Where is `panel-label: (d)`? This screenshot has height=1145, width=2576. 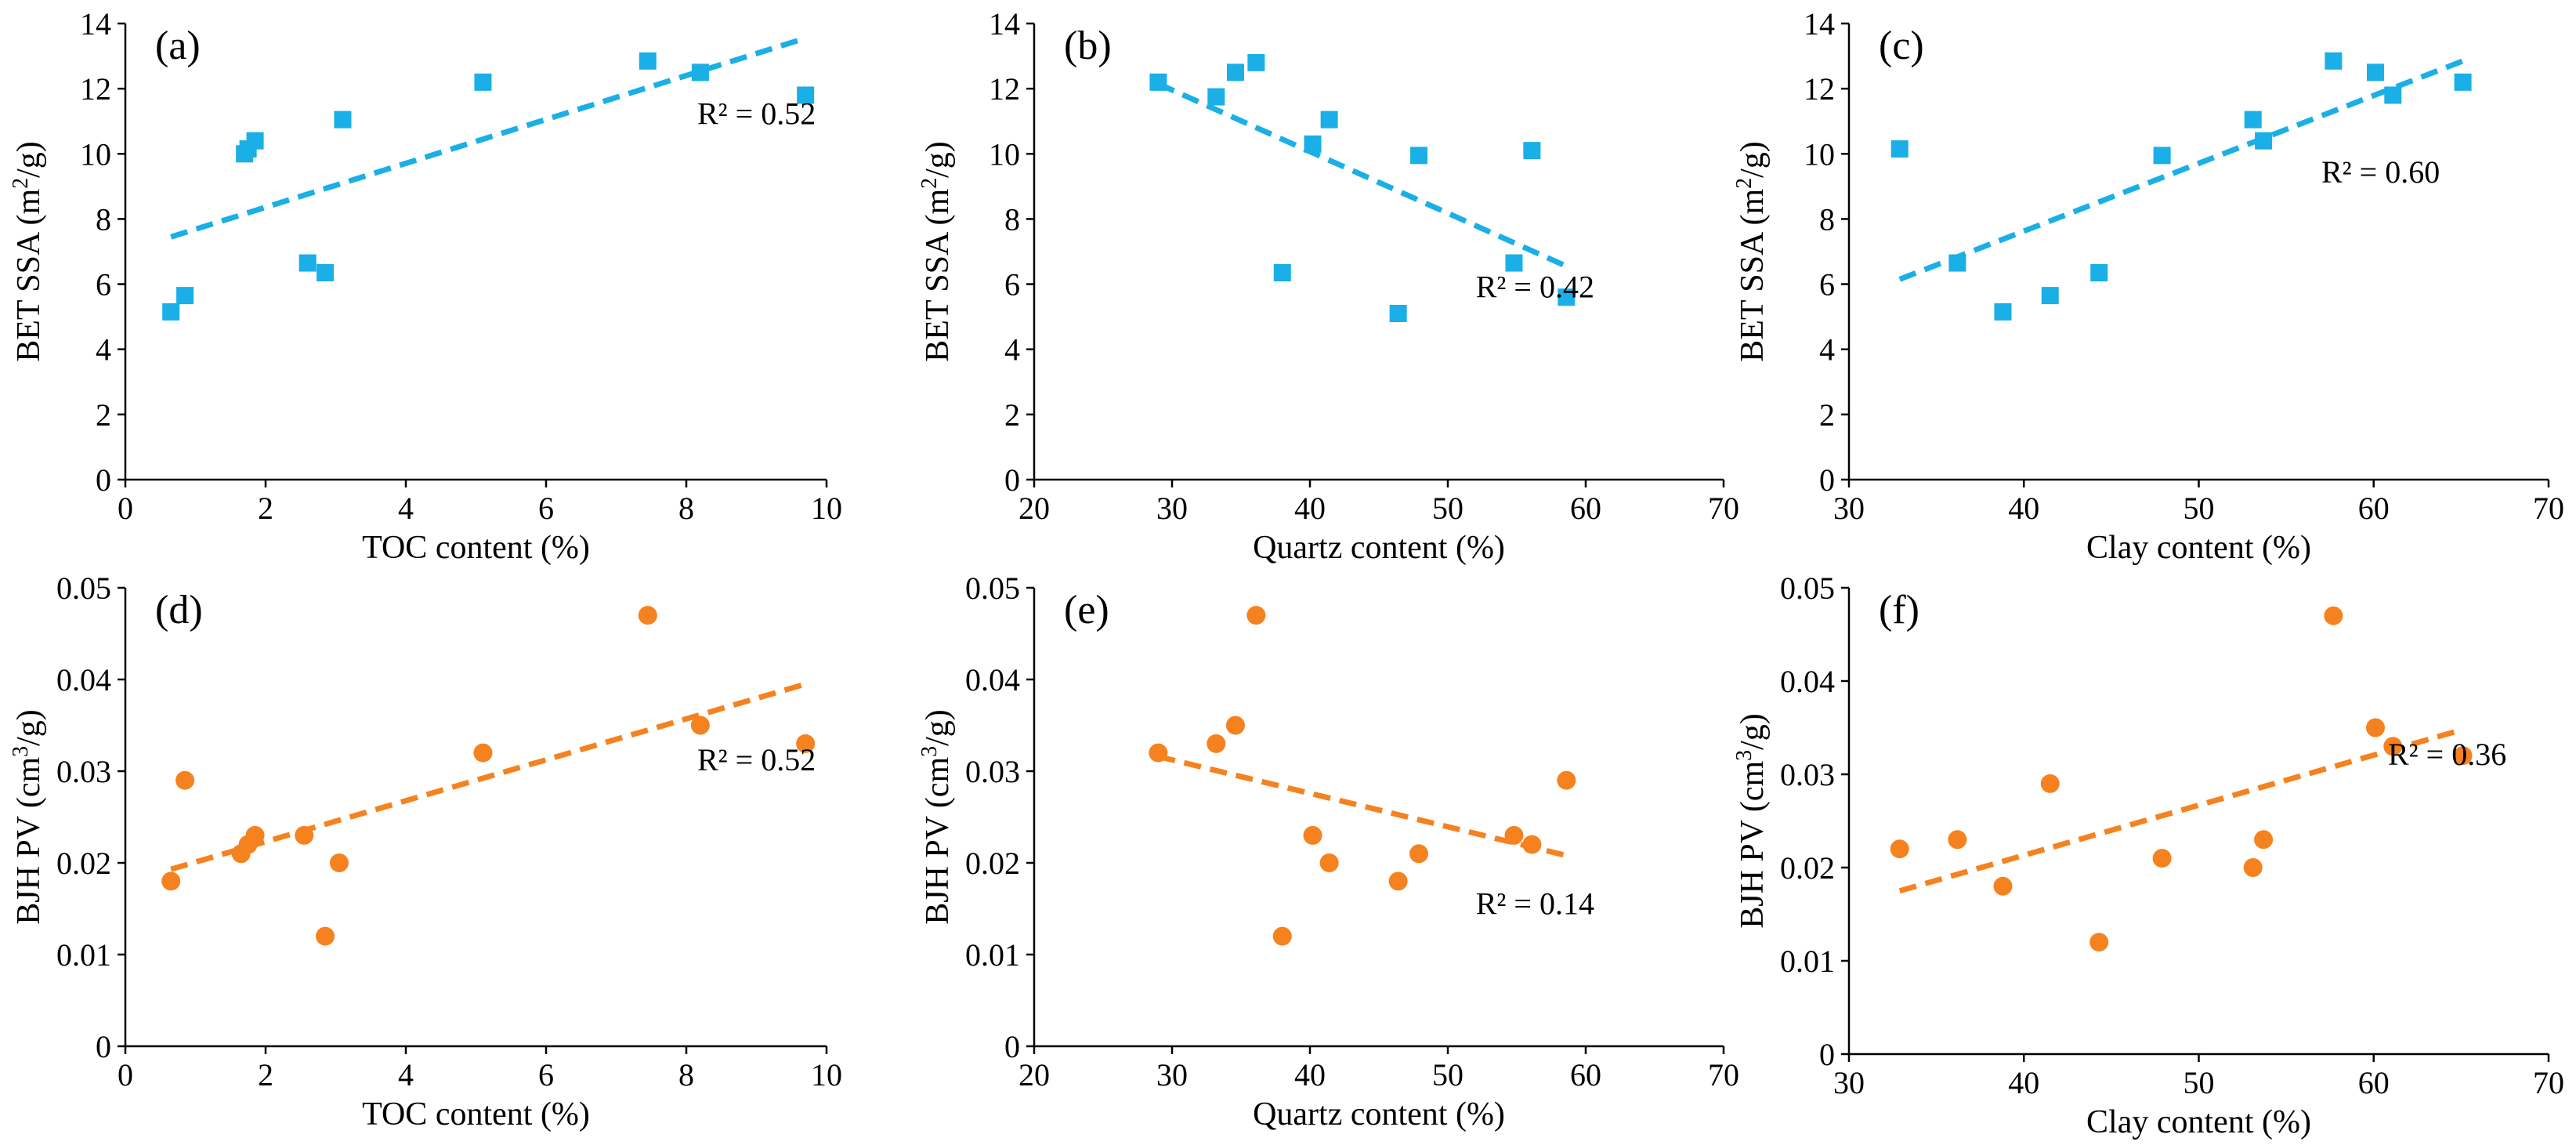
panel-label: (d) is located at coordinates (179, 610).